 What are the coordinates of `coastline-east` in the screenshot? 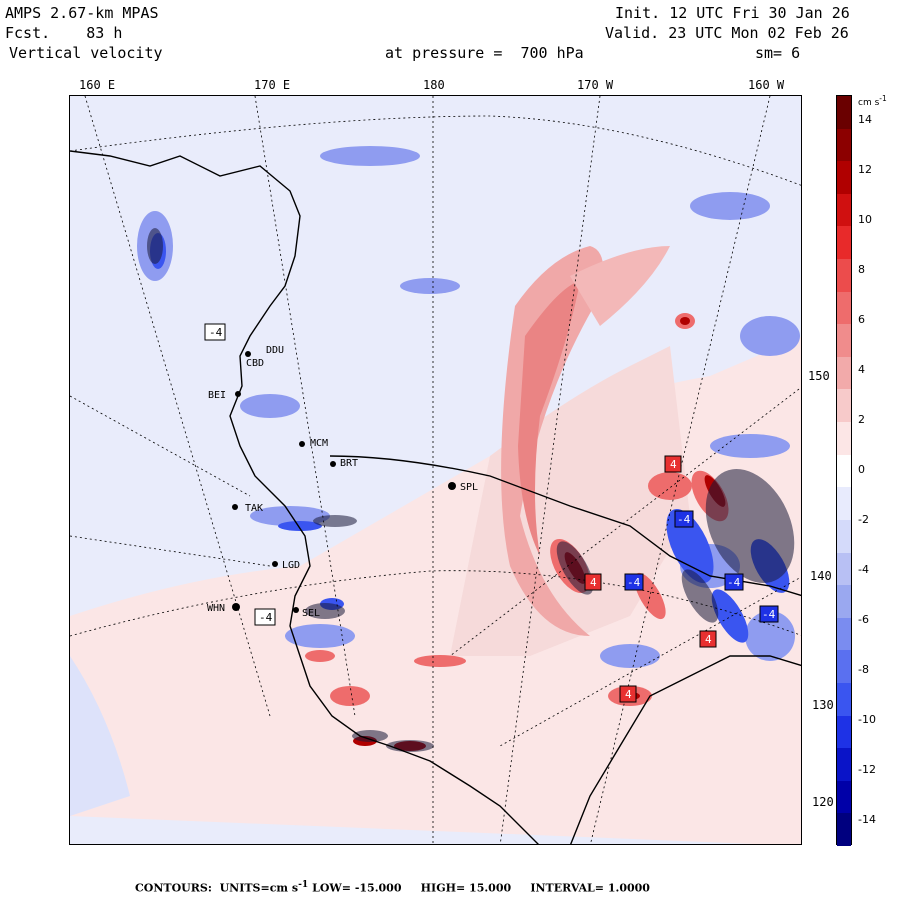 It's located at (685, 749).